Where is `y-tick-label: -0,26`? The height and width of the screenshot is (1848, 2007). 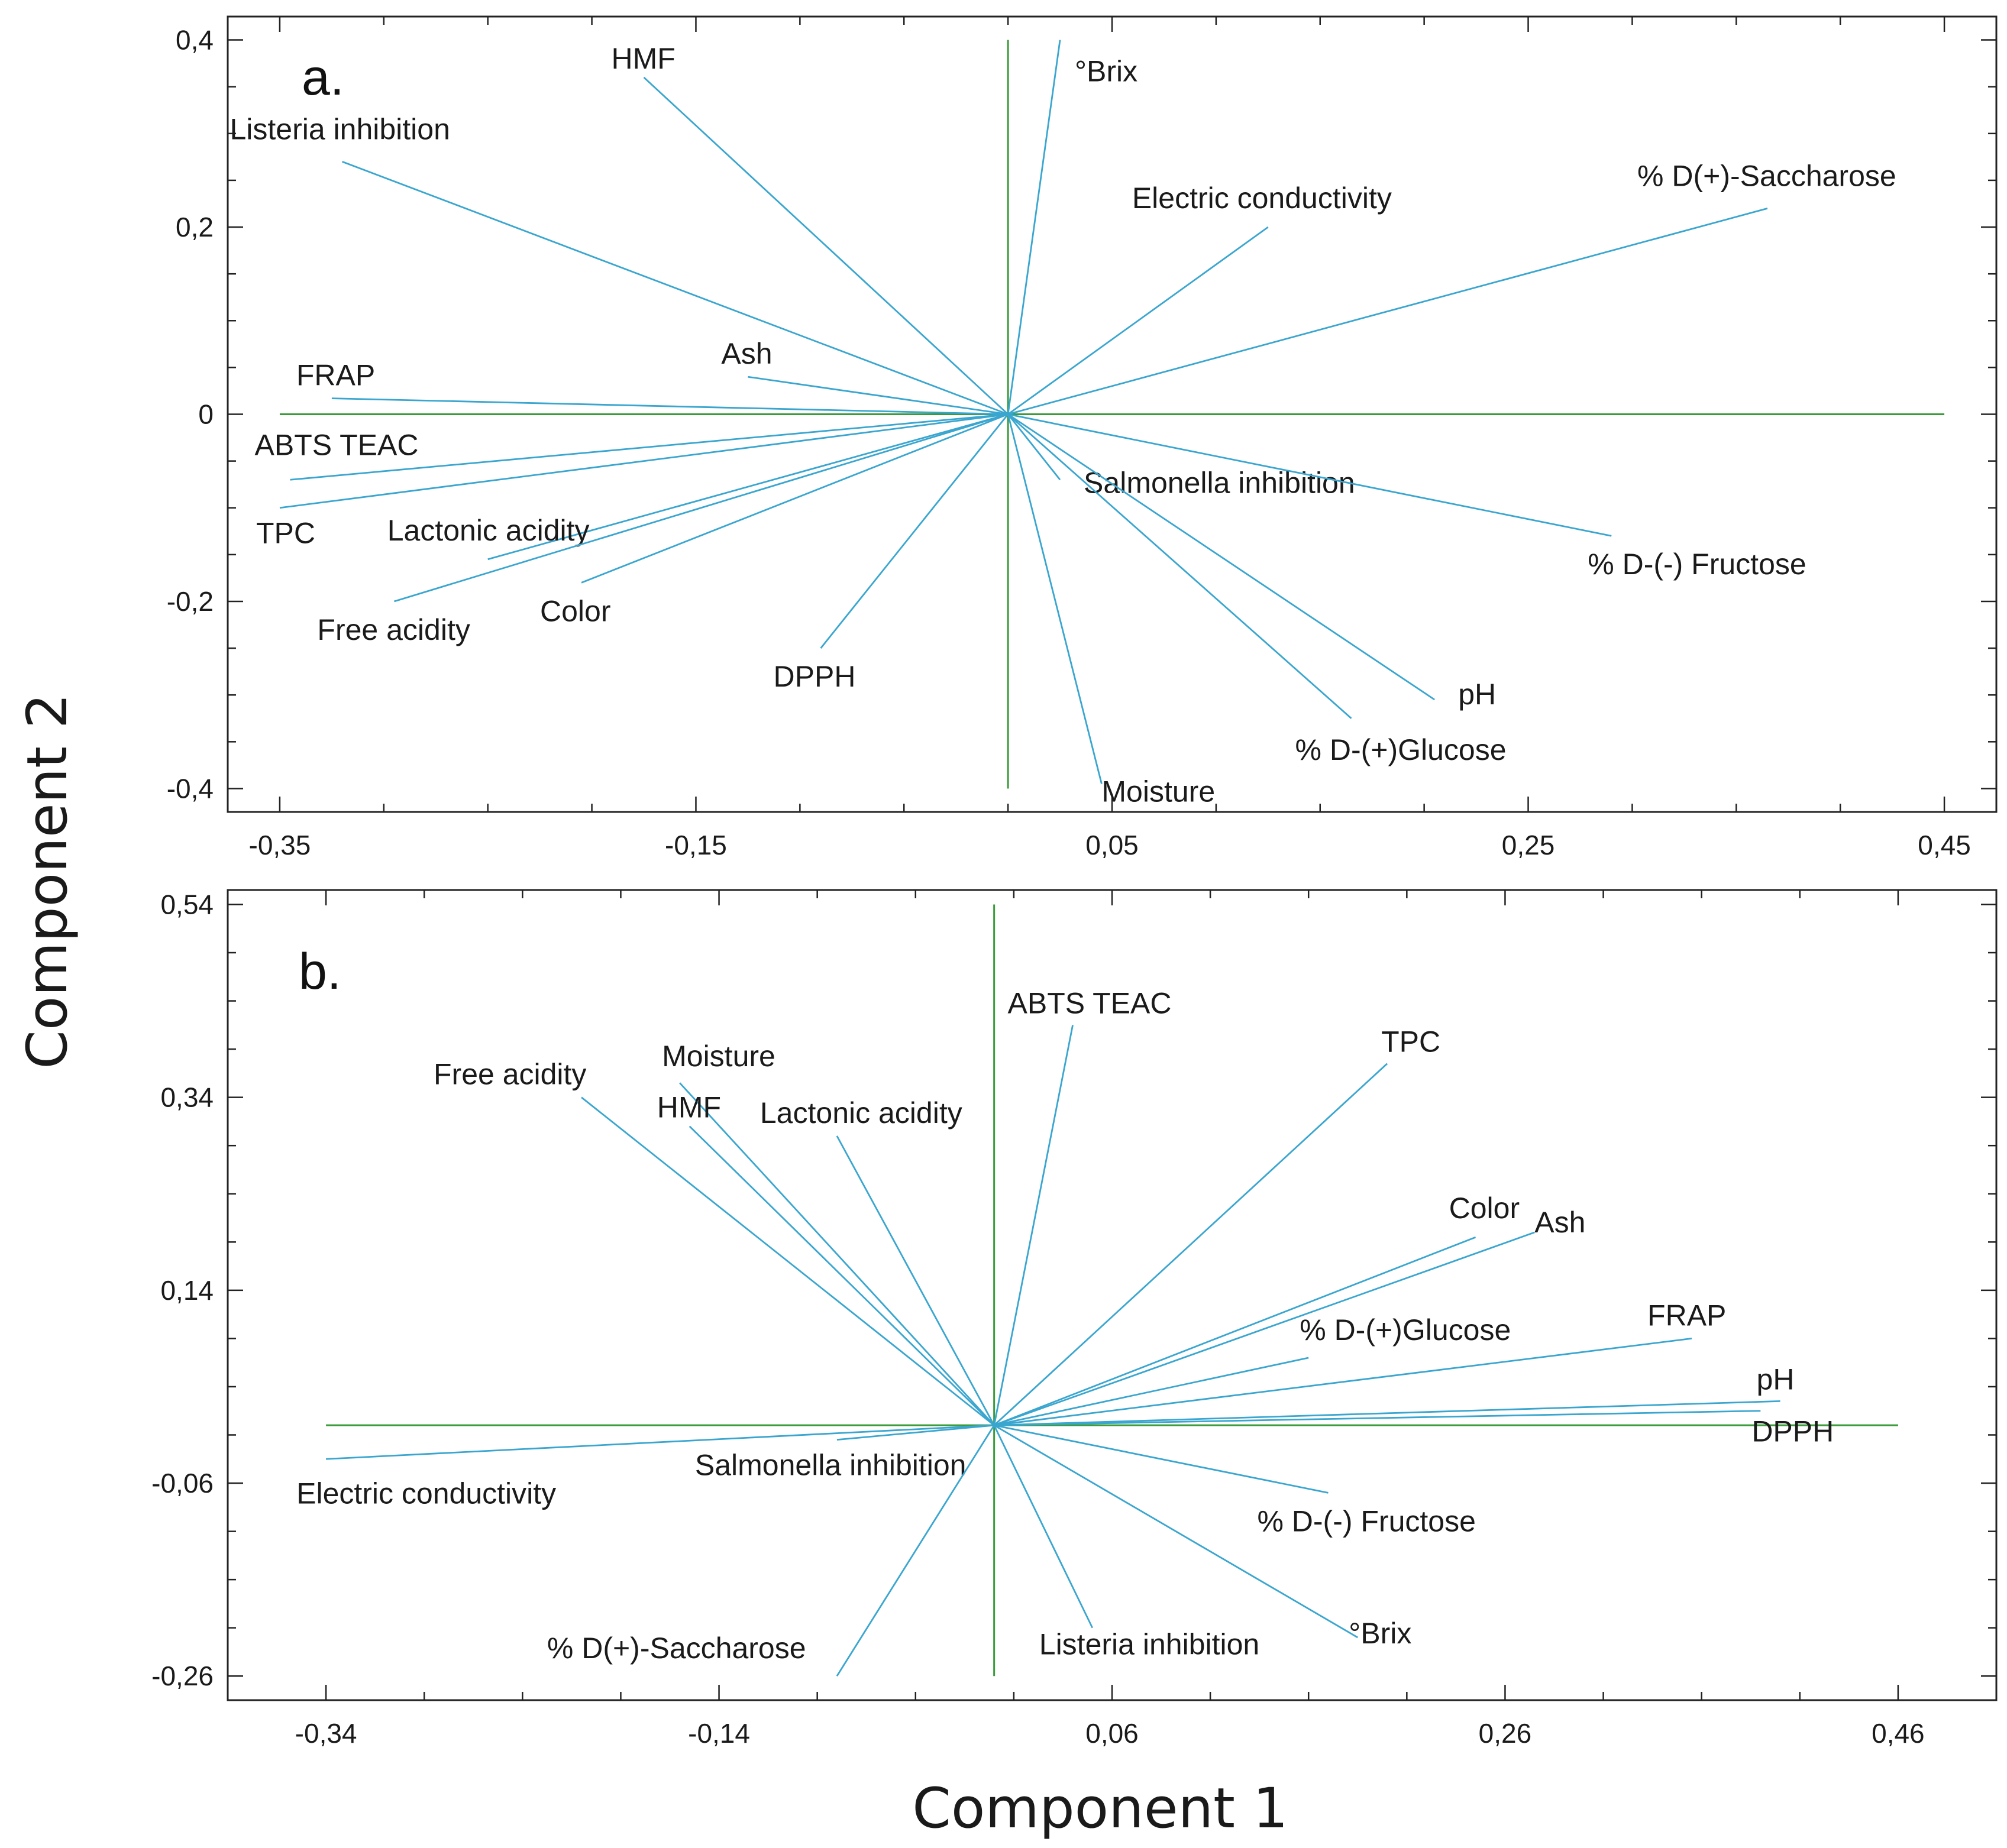 y-tick-label: -0,26 is located at coordinates (182, 1676).